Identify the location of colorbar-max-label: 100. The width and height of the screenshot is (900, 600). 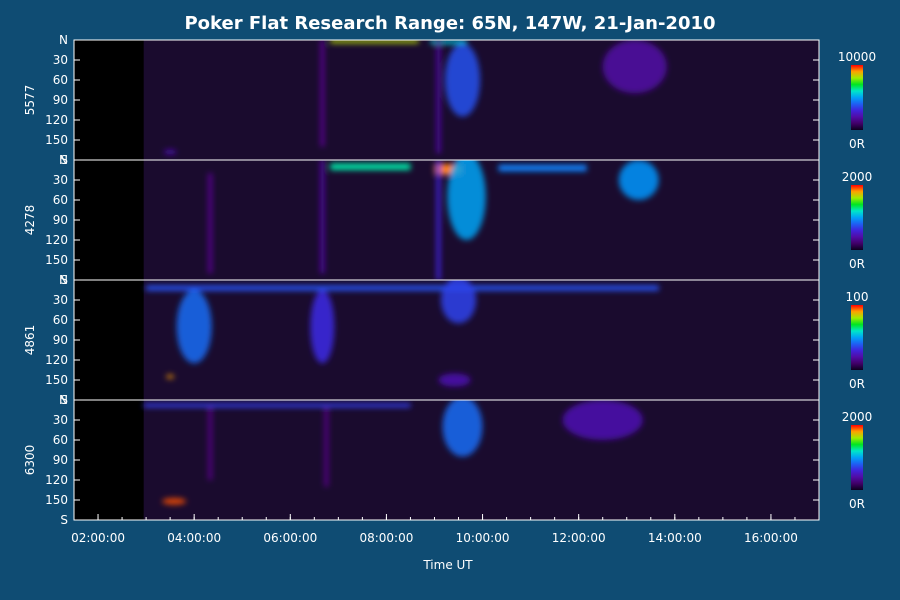
(857, 297).